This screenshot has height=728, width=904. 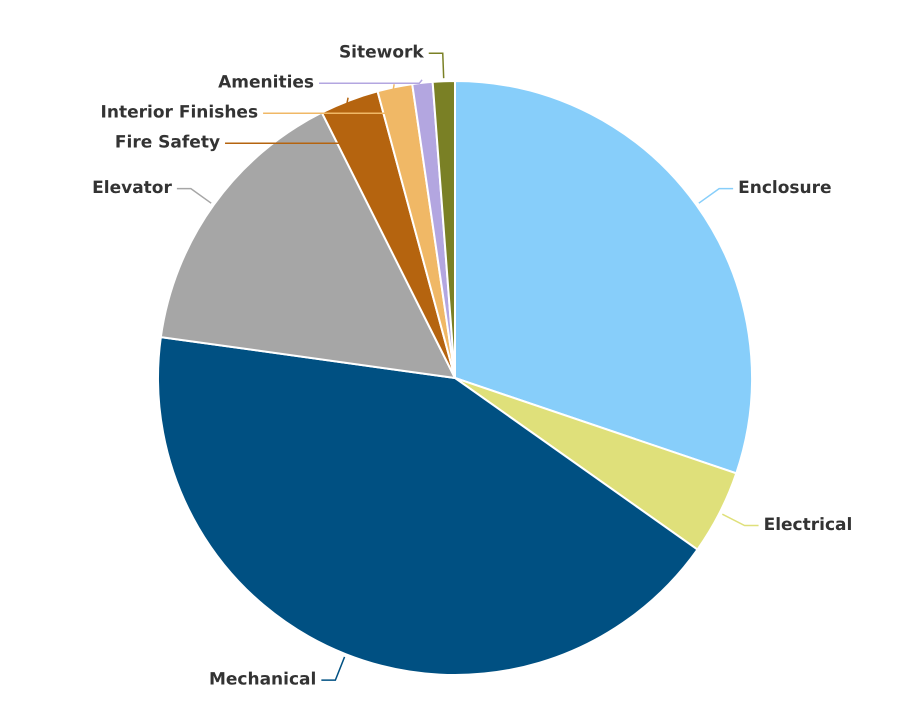 What do you see at coordinates (266, 82) in the screenshot?
I see `slice-label: Amenities` at bounding box center [266, 82].